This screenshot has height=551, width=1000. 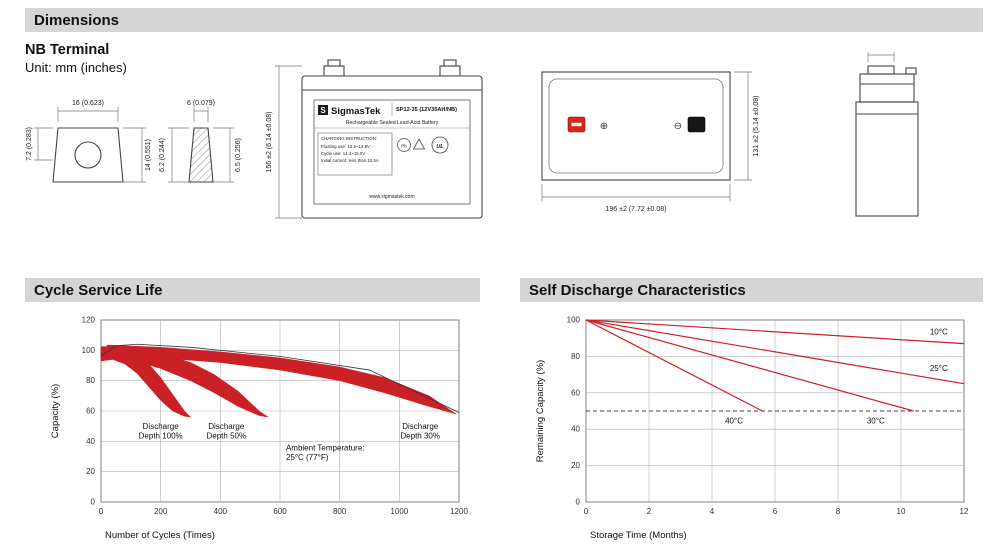 I want to click on svg-text: 8, so click(x=838, y=511).